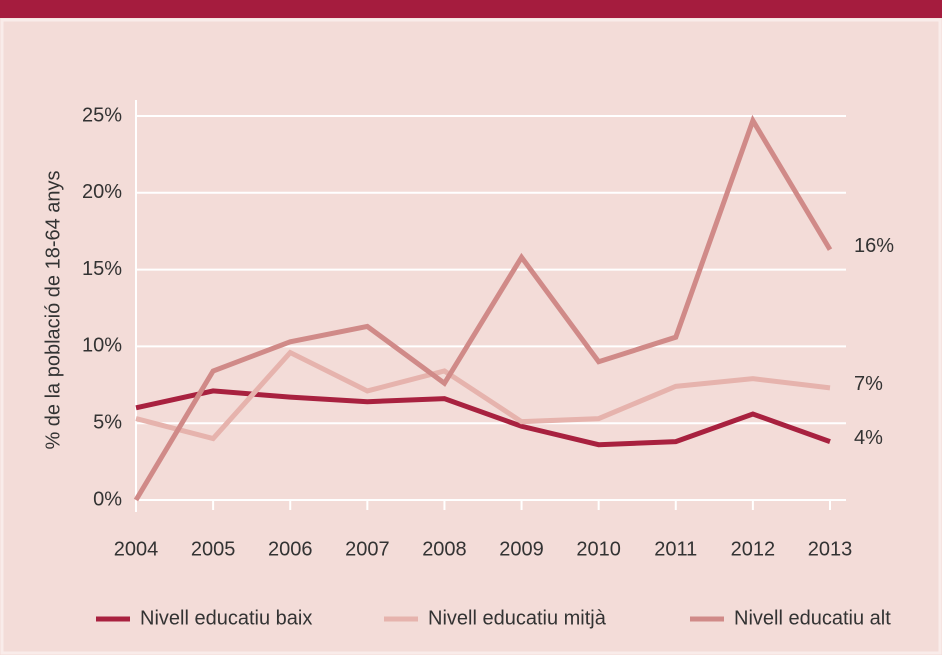 Image resolution: width=942 pixels, height=655 pixels. What do you see at coordinates (102, 269) in the screenshot?
I see `y-tick-label: 15%` at bounding box center [102, 269].